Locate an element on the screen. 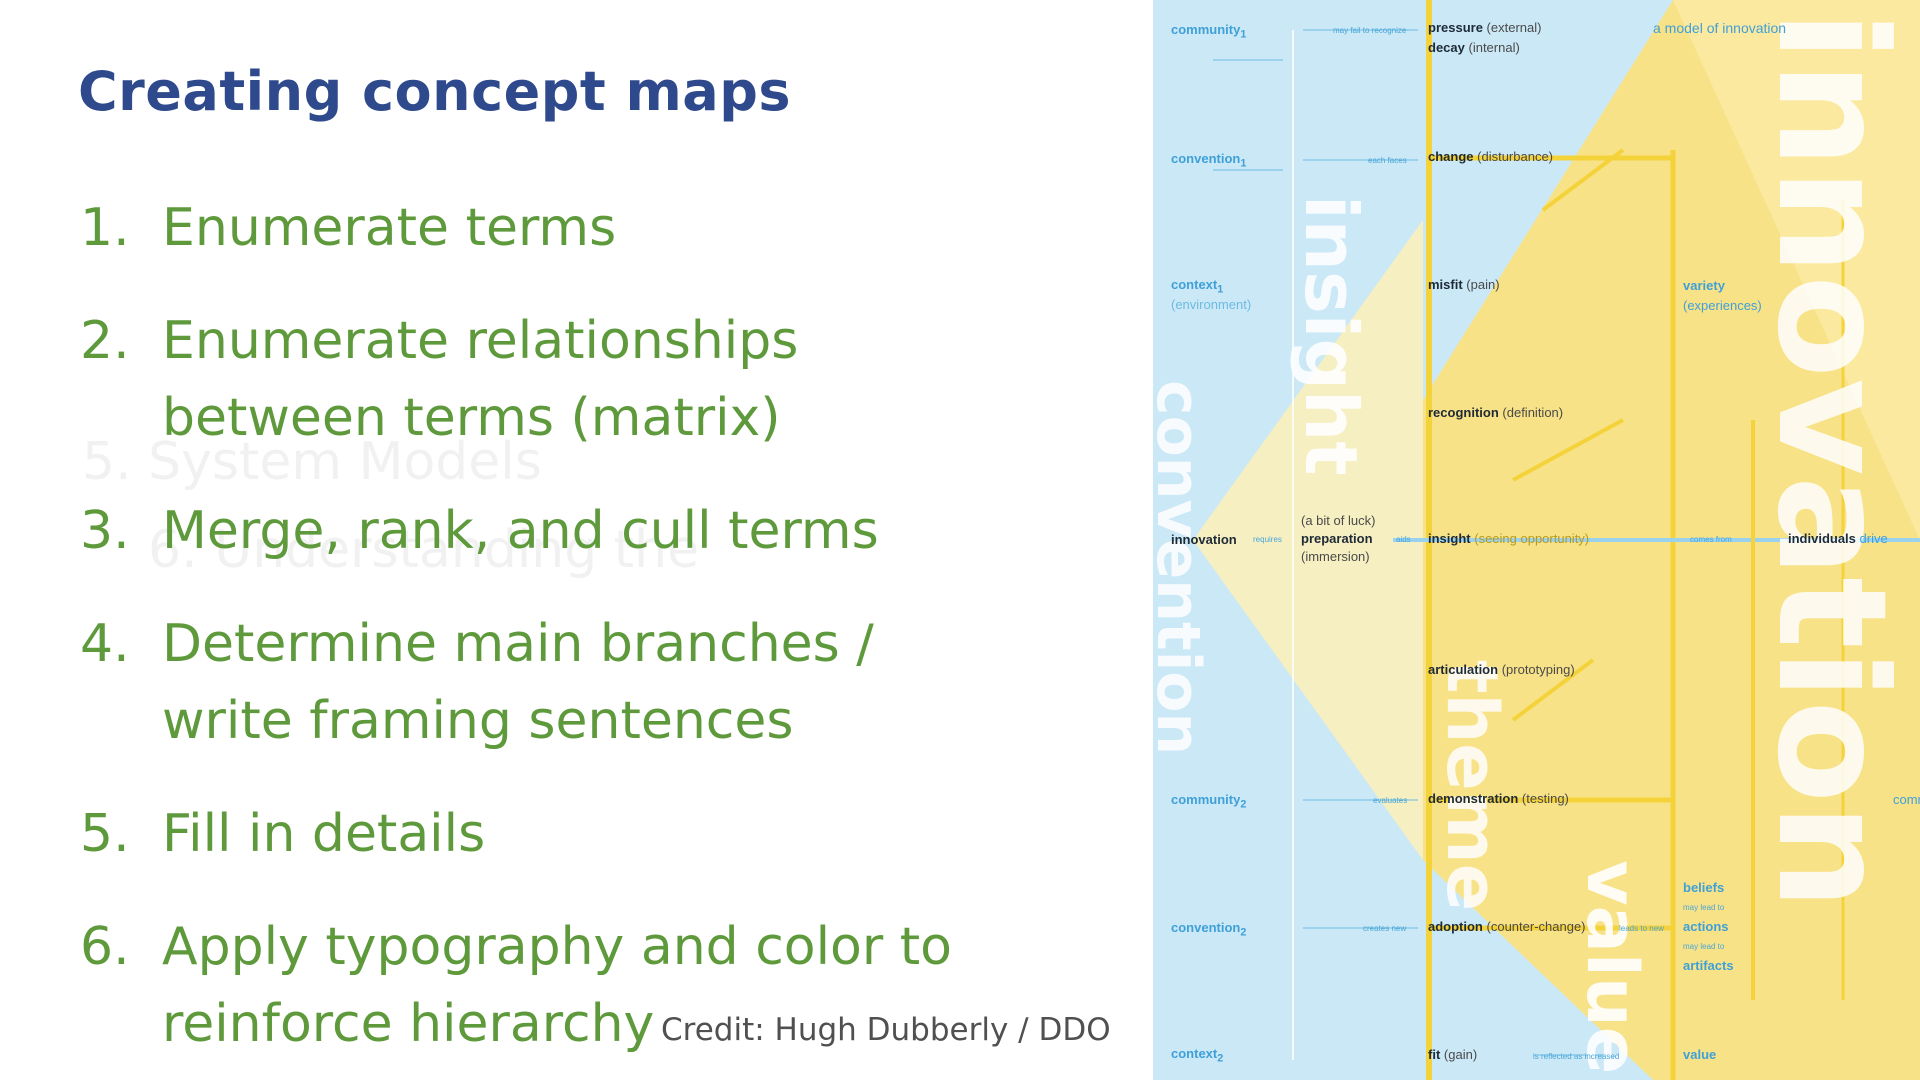 This screenshot has width=1920, height=1080. link-may-fail: may fail to recognize is located at coordinates (1369, 30).